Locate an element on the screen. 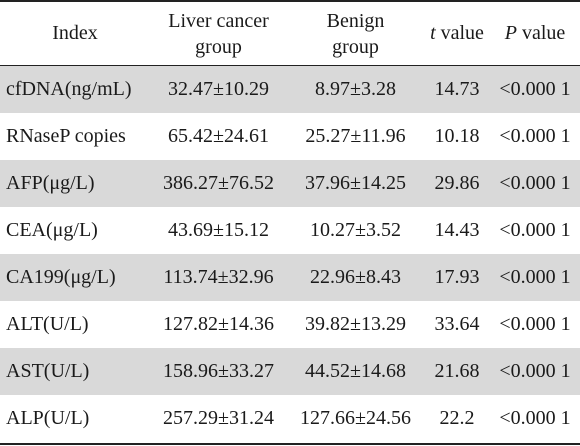 The height and width of the screenshot is (446, 580). cell-t: 21.68 is located at coordinates (457, 371).